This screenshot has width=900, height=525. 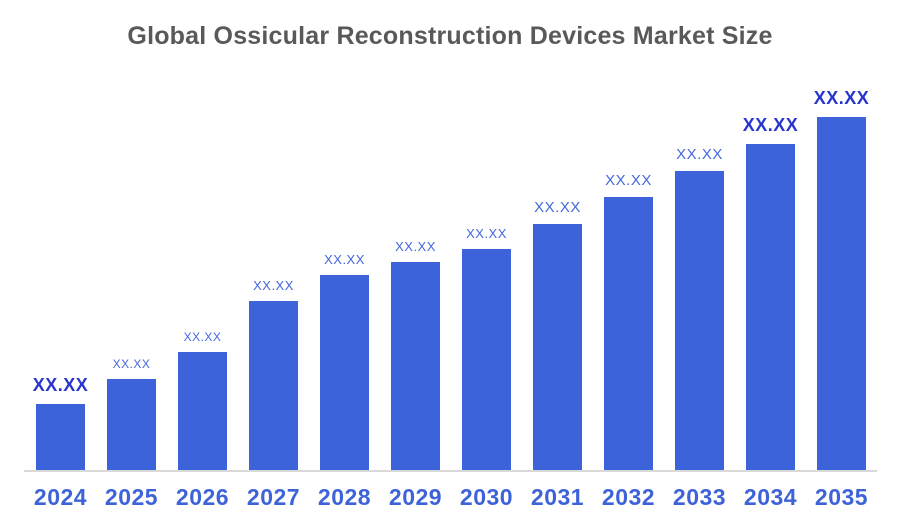 I want to click on x-axis-label: 2031, so click(x=557, y=497).